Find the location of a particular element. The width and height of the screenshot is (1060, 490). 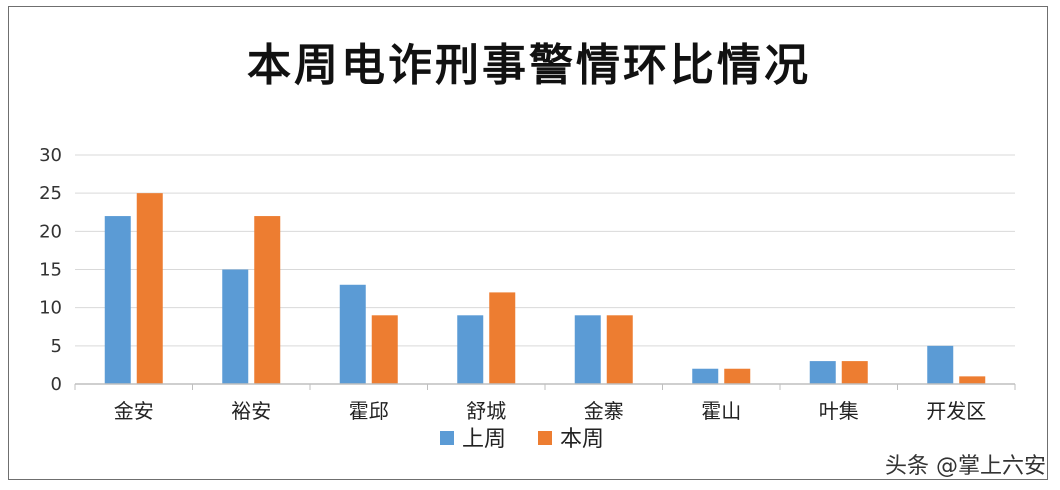

legend-label: 上周 is located at coordinates (484, 439).